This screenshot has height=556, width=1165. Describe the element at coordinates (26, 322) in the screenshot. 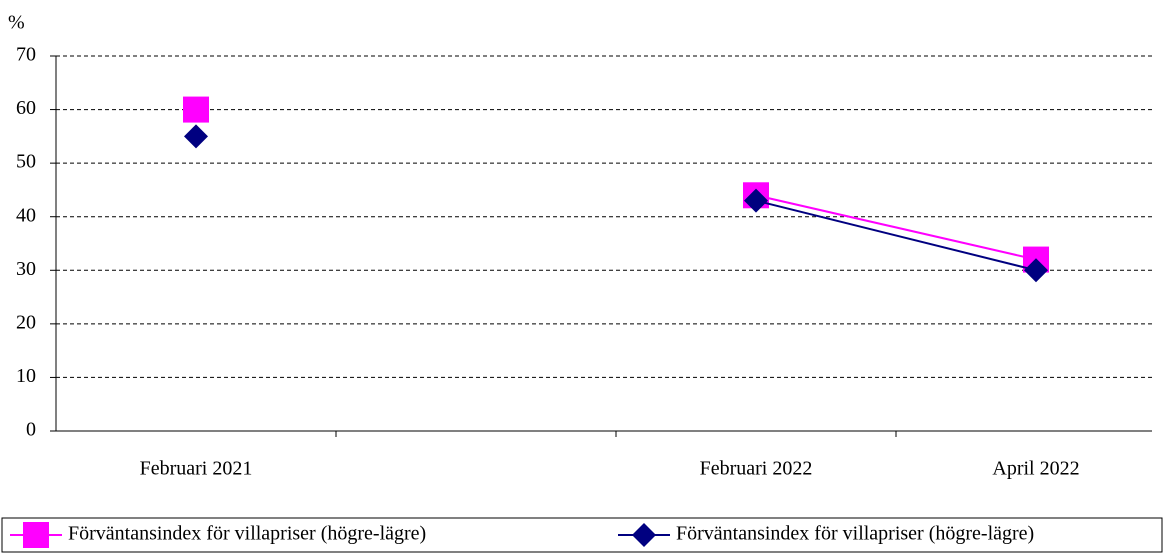

I see `y-tick-label: 20` at that location.